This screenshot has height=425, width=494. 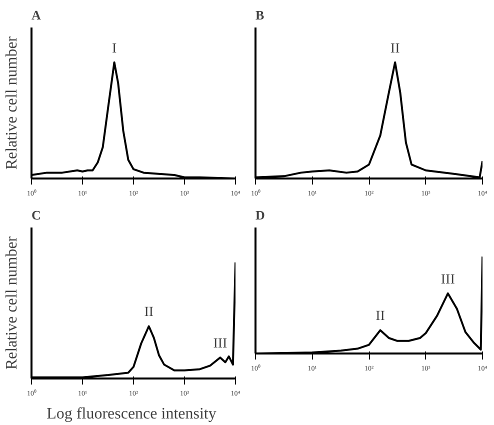 I want to click on x-axis-title: Log fluorescence intensity, so click(x=131, y=414).